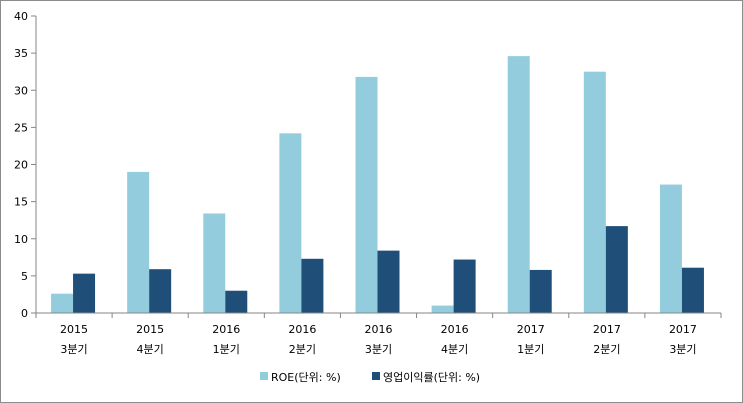 Image resolution: width=743 pixels, height=403 pixels. What do you see at coordinates (21, 165) in the screenshot?
I see `y-tick-label: 20` at bounding box center [21, 165].